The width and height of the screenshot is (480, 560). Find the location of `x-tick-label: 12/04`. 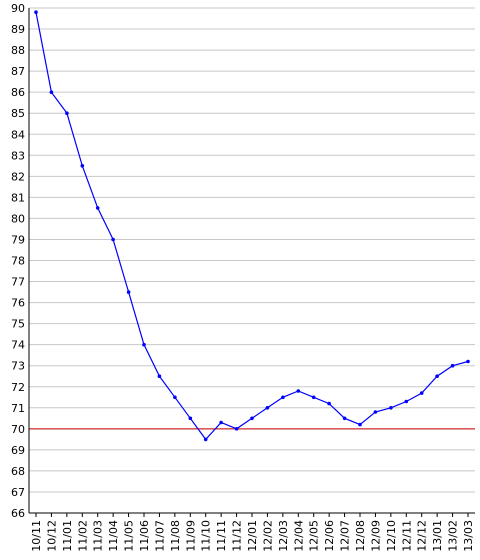

x-tick-label: 12/04 is located at coordinates (298, 536).